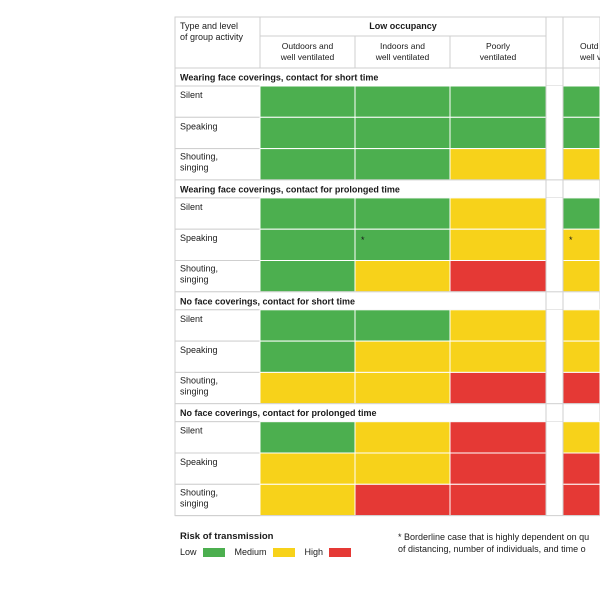 The height and width of the screenshot is (600, 600). I want to click on column-header-label: Poorly, so click(498, 46).